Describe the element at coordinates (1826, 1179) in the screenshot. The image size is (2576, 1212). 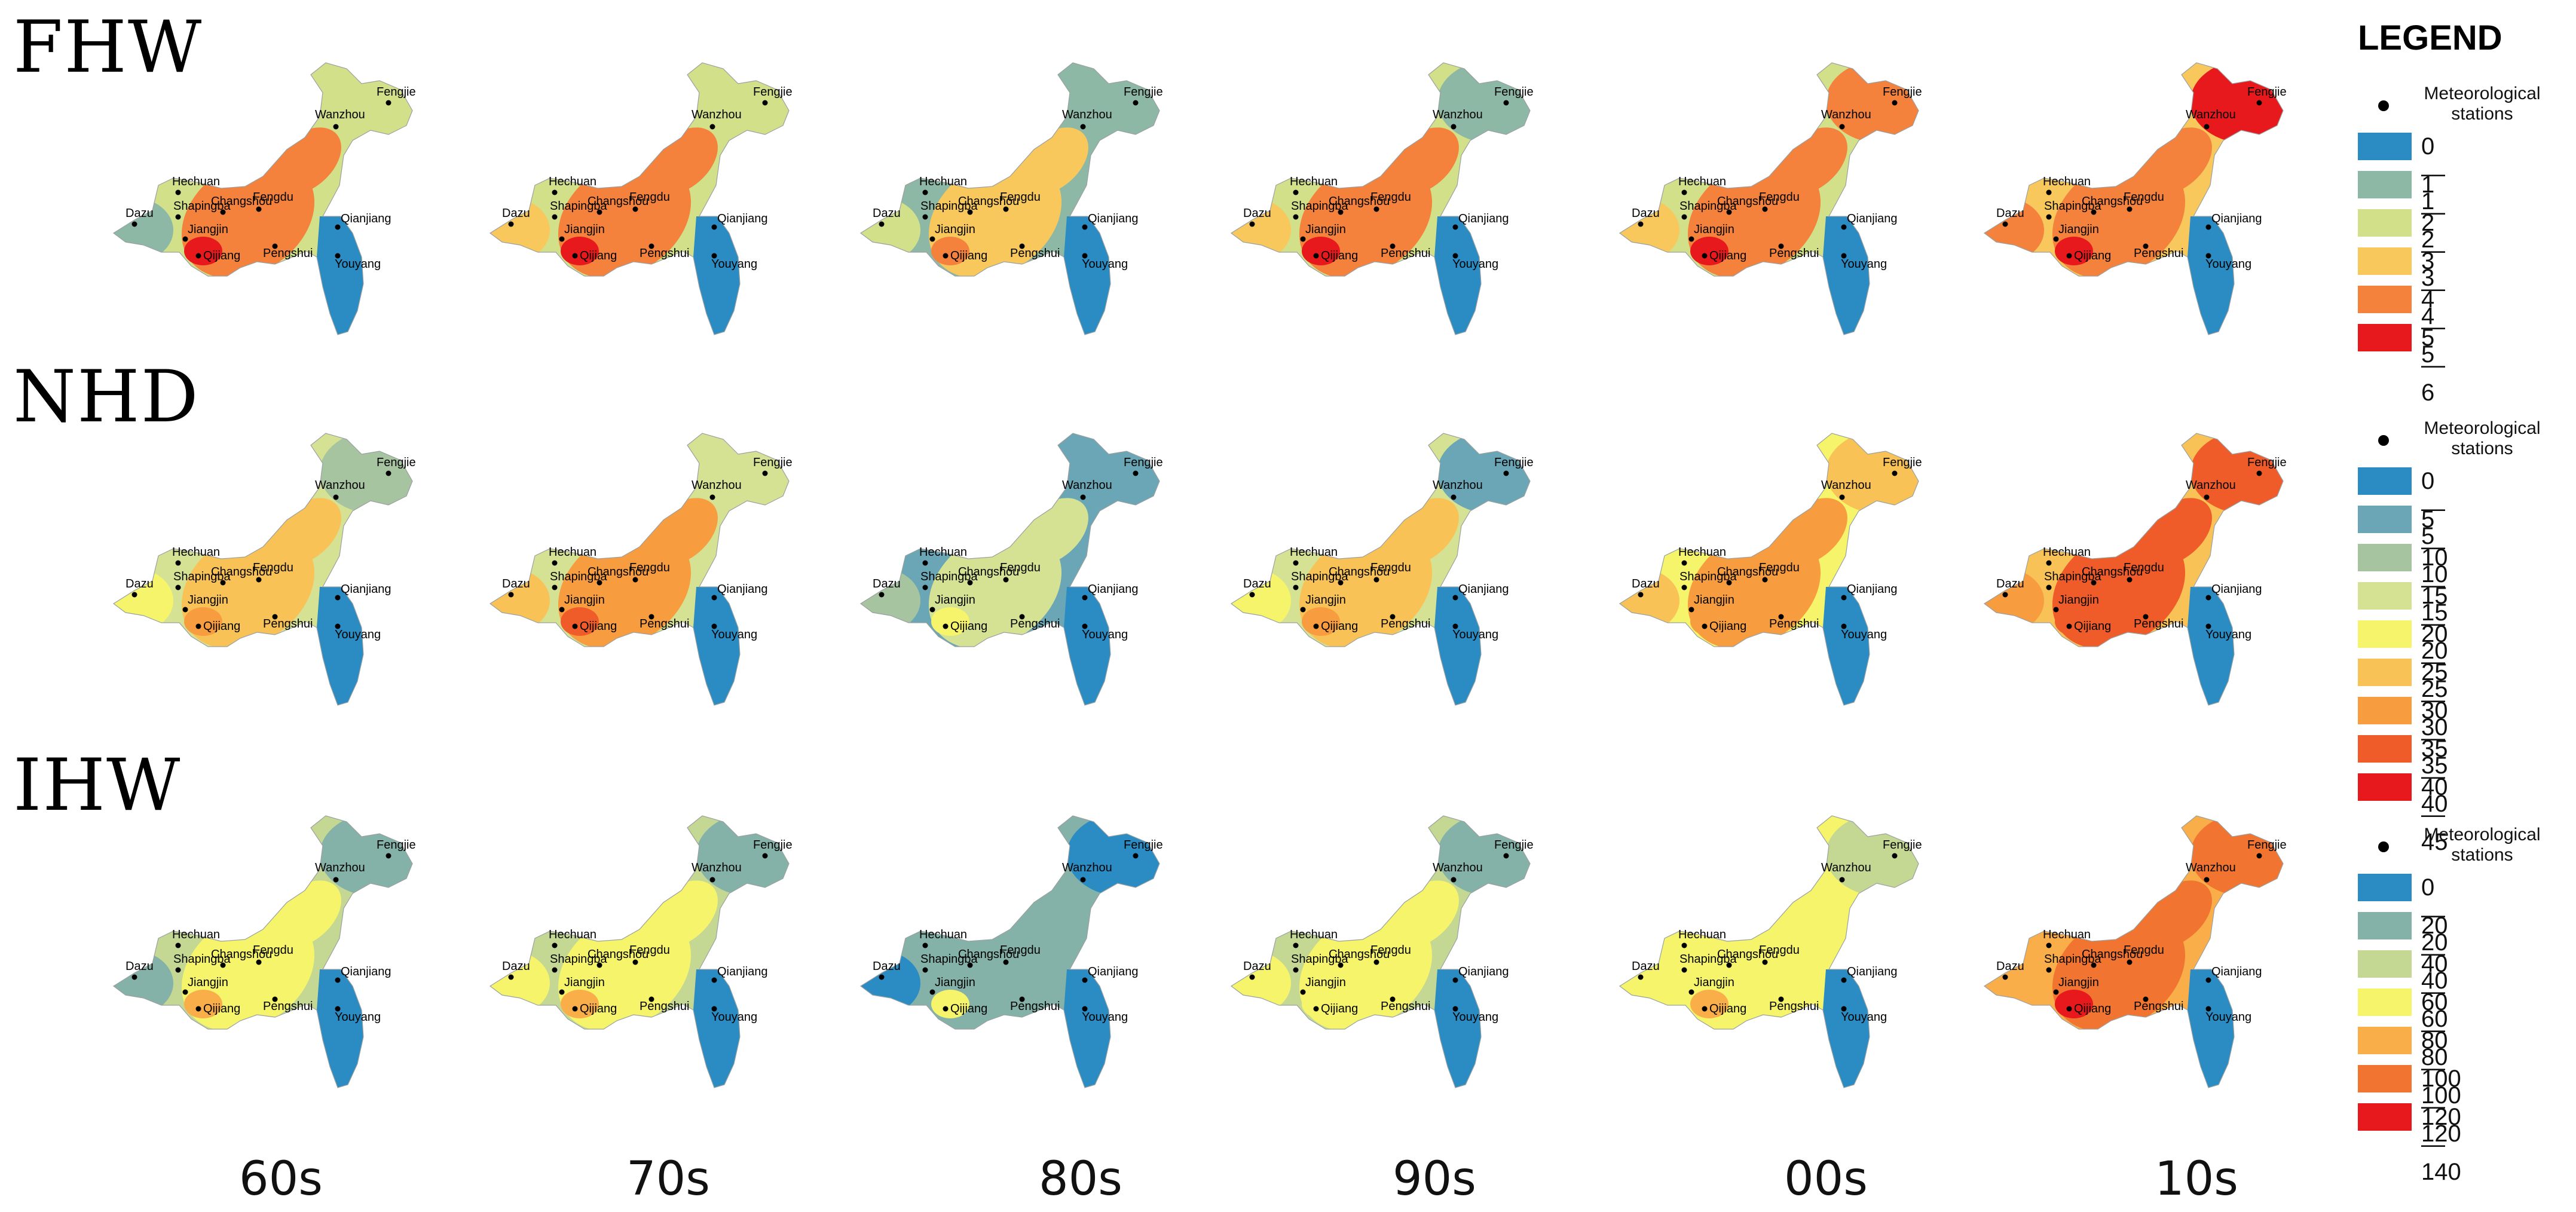
I see `decade-label-00s: 00s` at that location.